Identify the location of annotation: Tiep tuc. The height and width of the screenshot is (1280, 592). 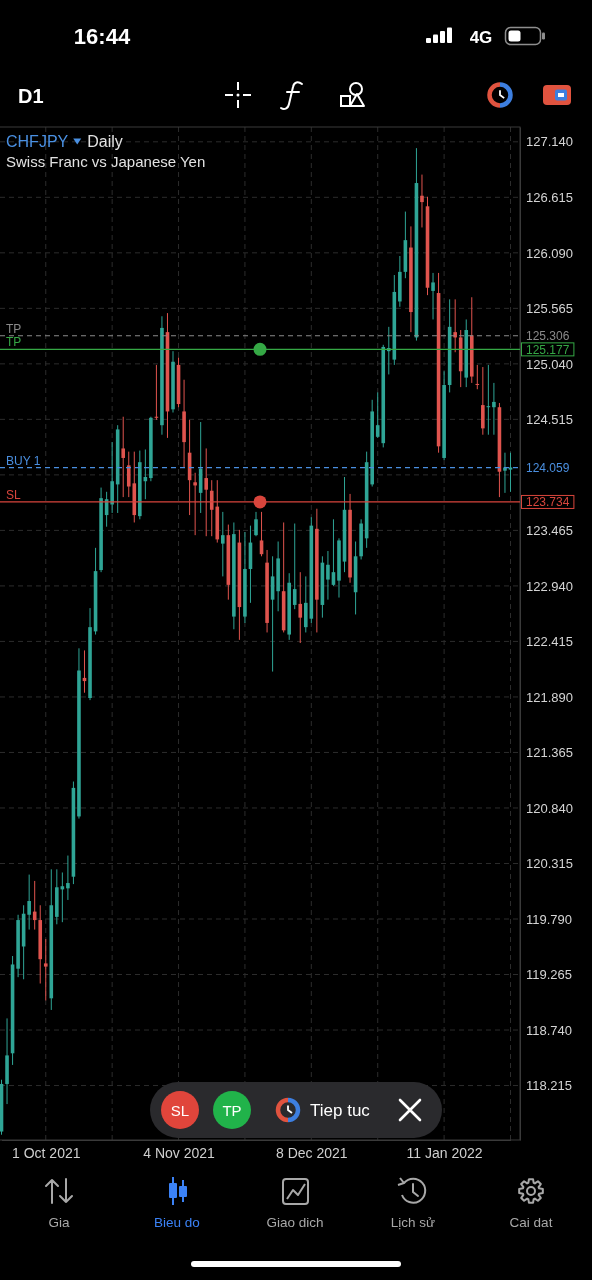
(340, 1110).